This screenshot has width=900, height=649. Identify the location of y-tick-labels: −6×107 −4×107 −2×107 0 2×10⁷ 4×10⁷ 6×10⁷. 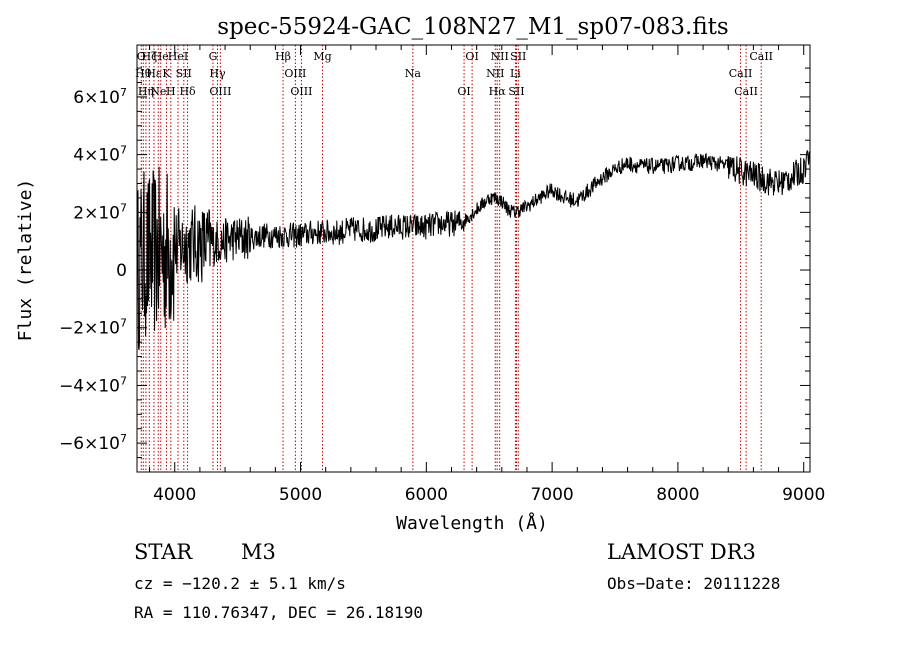
(93, 270).